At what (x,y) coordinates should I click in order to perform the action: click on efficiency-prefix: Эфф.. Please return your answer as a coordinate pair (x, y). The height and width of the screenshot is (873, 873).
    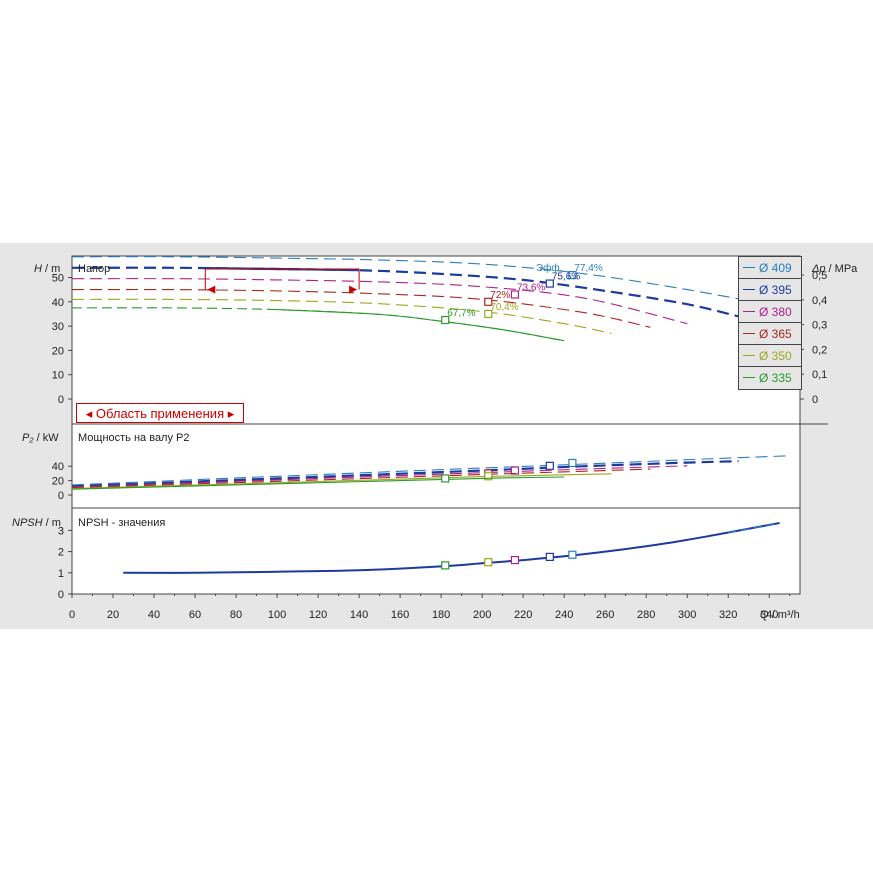
    Looking at the image, I should click on (549, 268).